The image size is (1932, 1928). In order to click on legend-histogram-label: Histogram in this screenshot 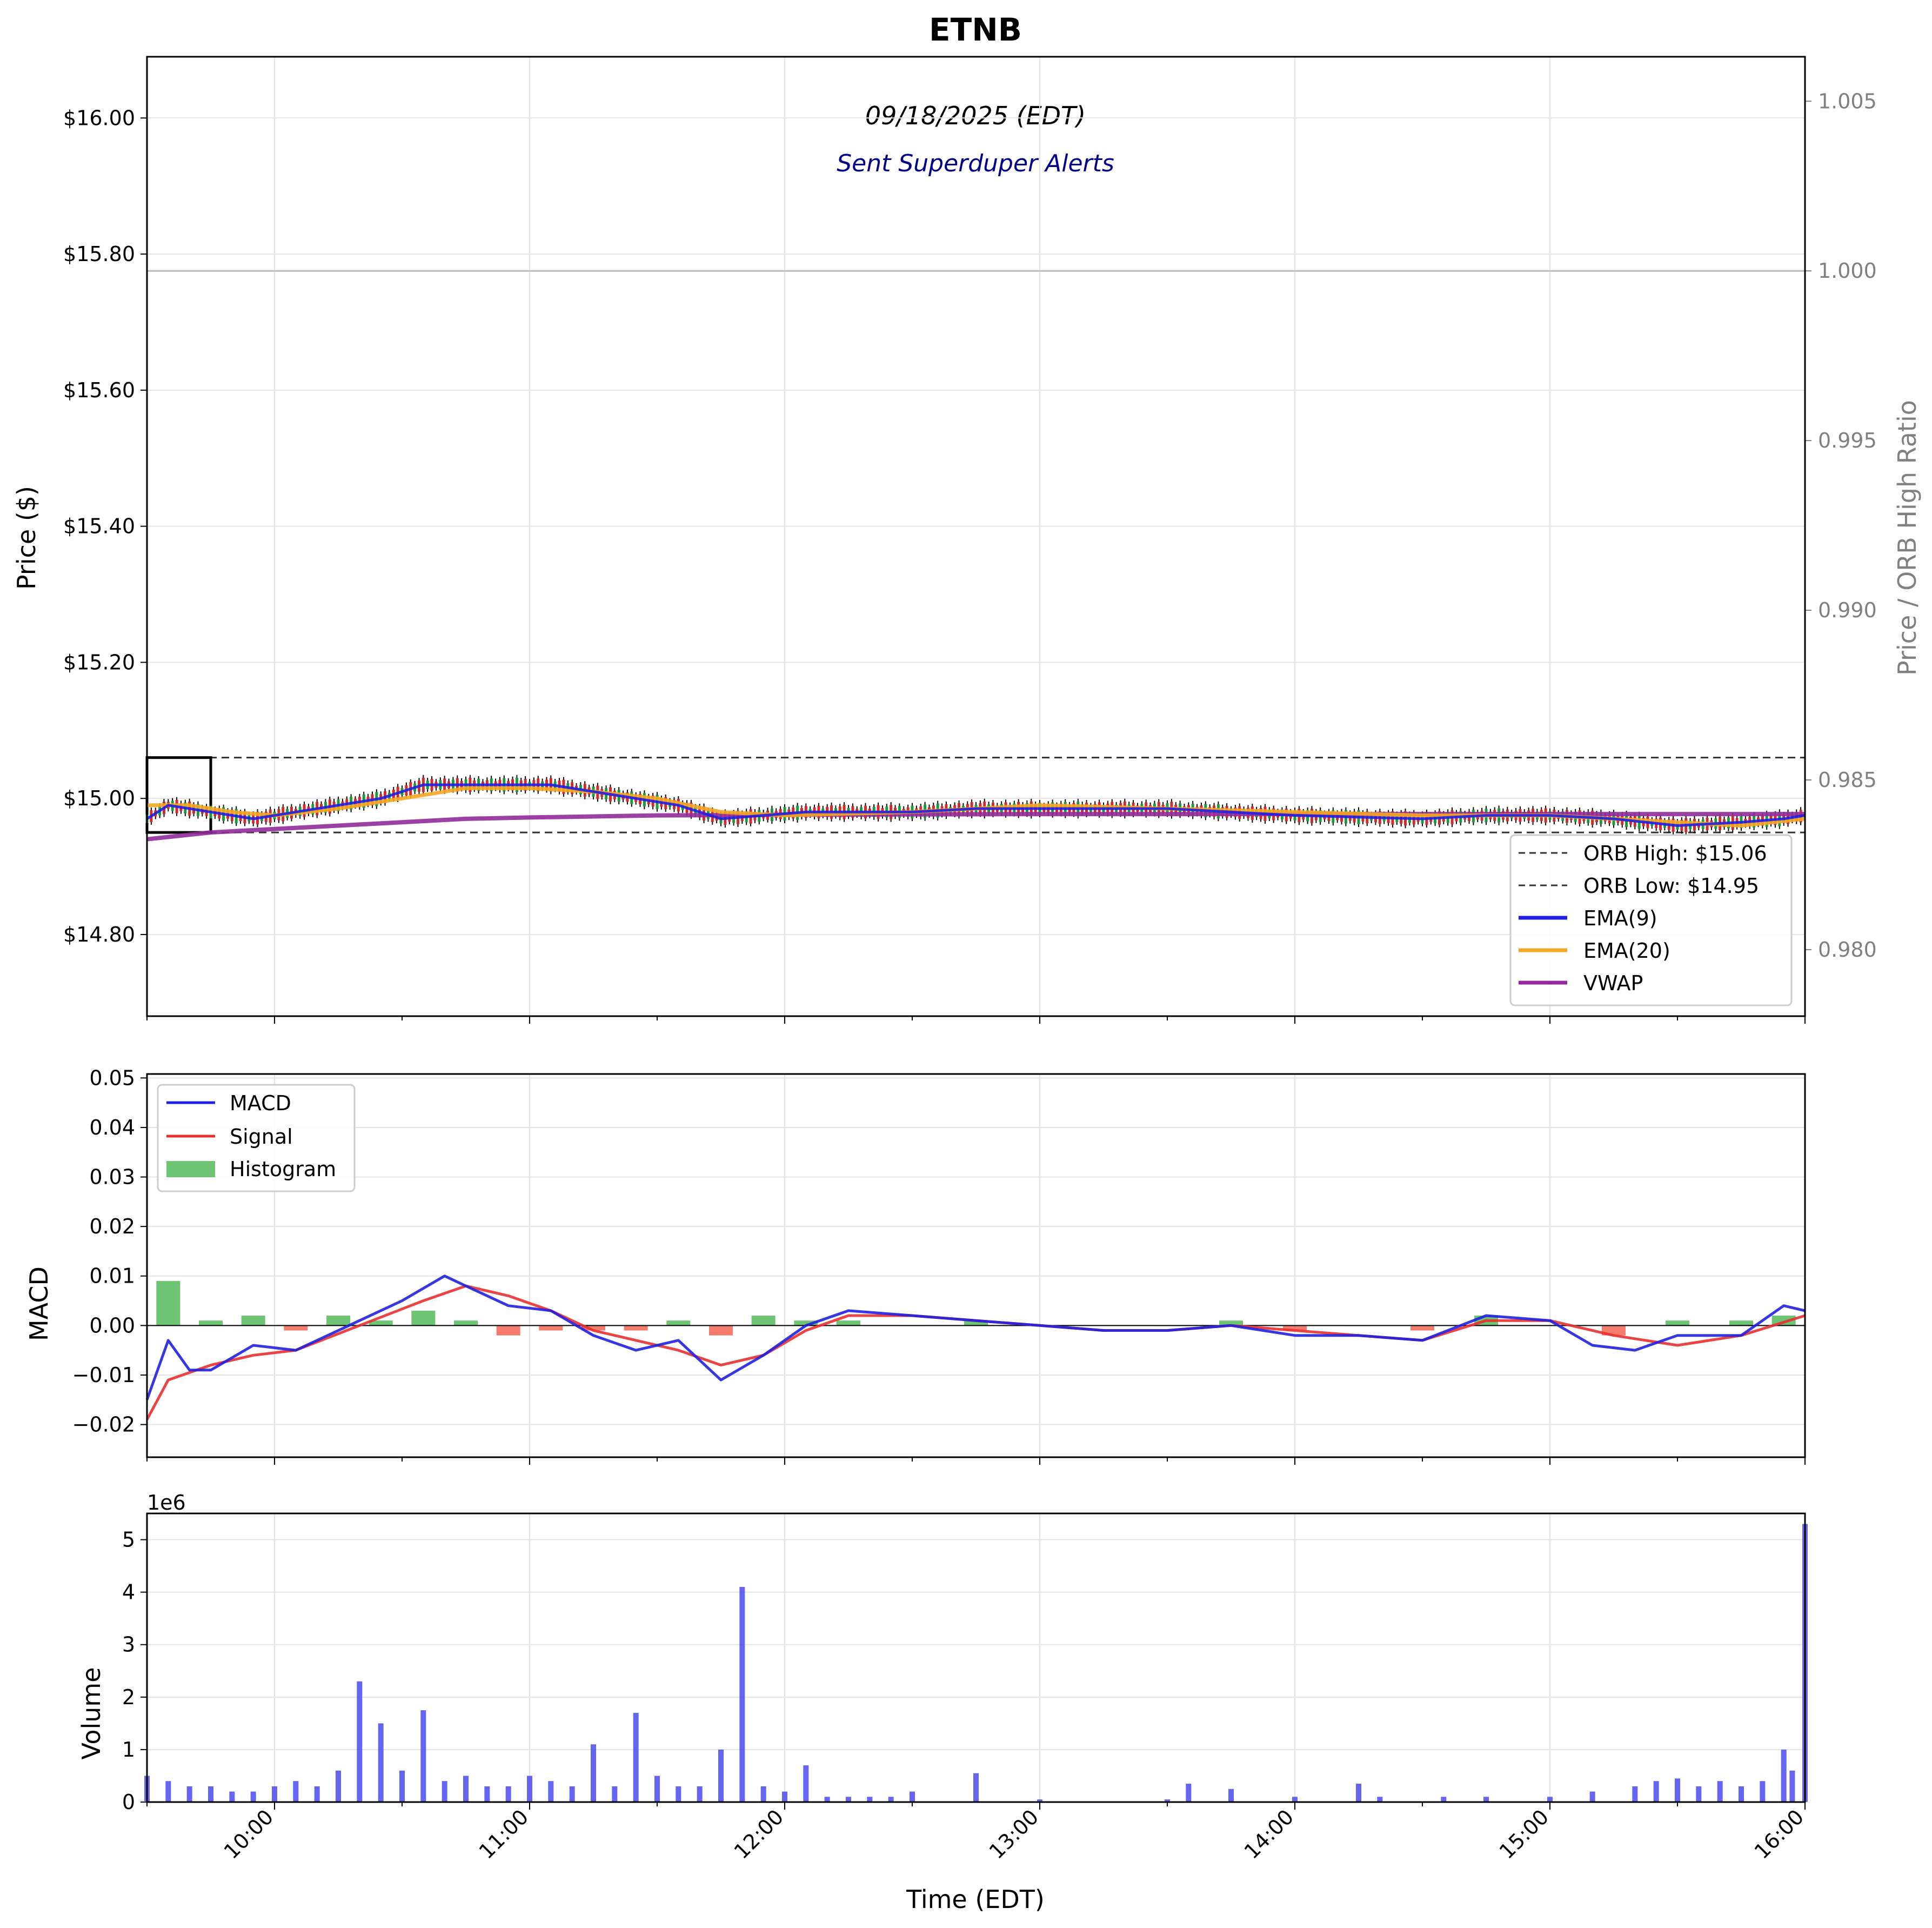, I will do `click(283, 1169)`.